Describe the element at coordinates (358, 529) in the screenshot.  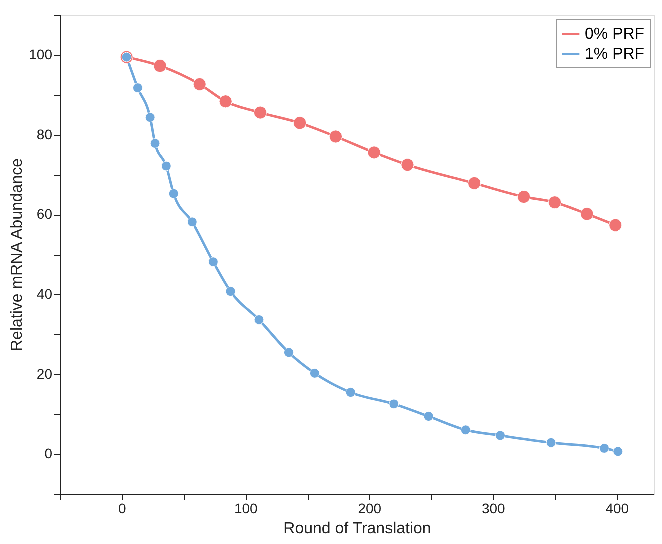
I see `x-axis-title: Round of Translation` at that location.